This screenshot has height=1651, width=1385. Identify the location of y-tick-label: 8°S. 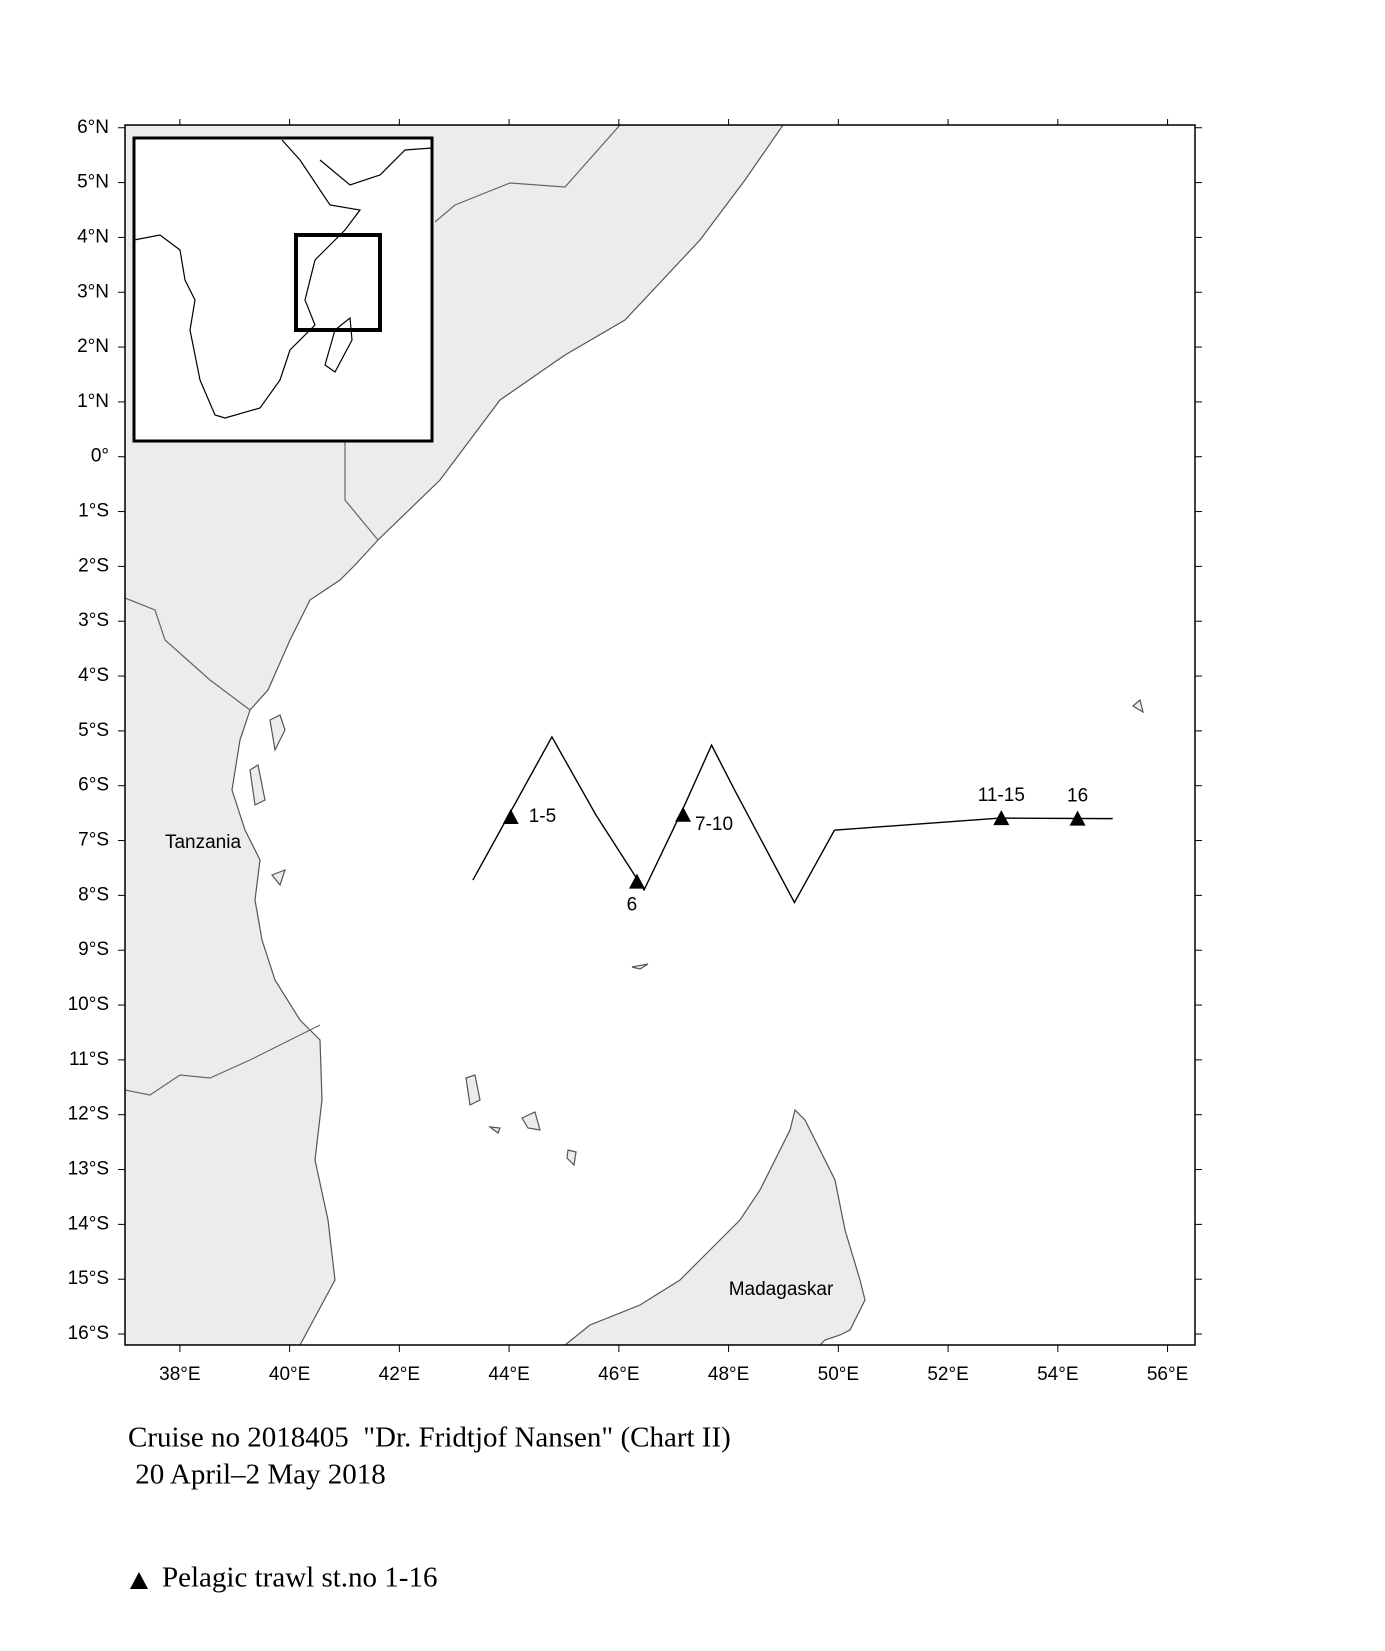
(93, 894).